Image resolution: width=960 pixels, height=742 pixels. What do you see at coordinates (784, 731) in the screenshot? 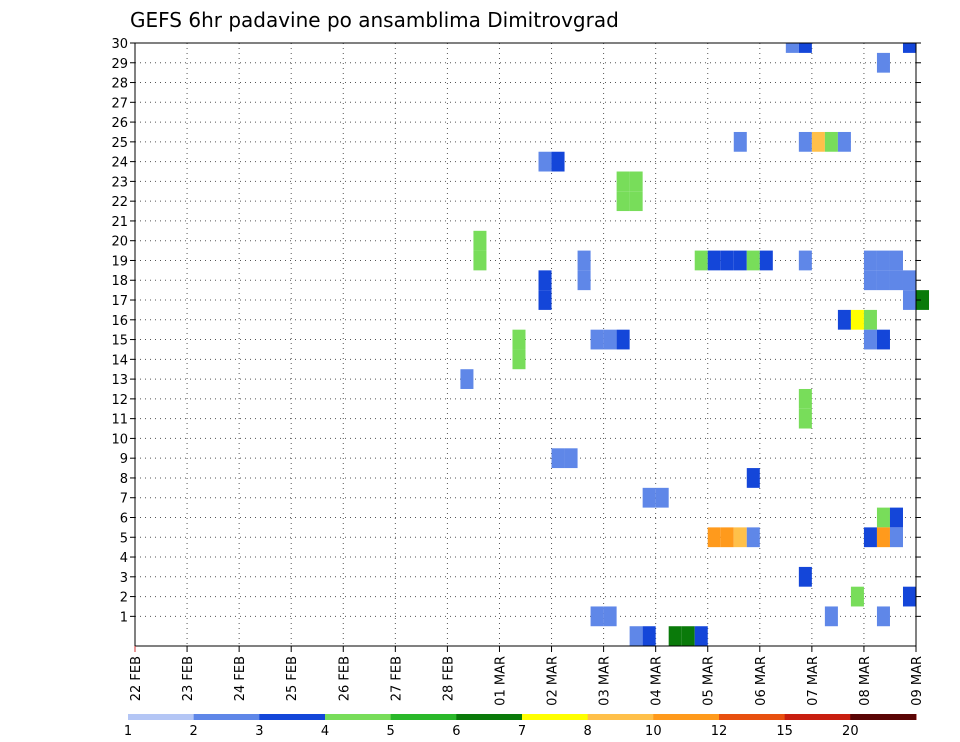
I see `legend-label: 15` at bounding box center [784, 731].